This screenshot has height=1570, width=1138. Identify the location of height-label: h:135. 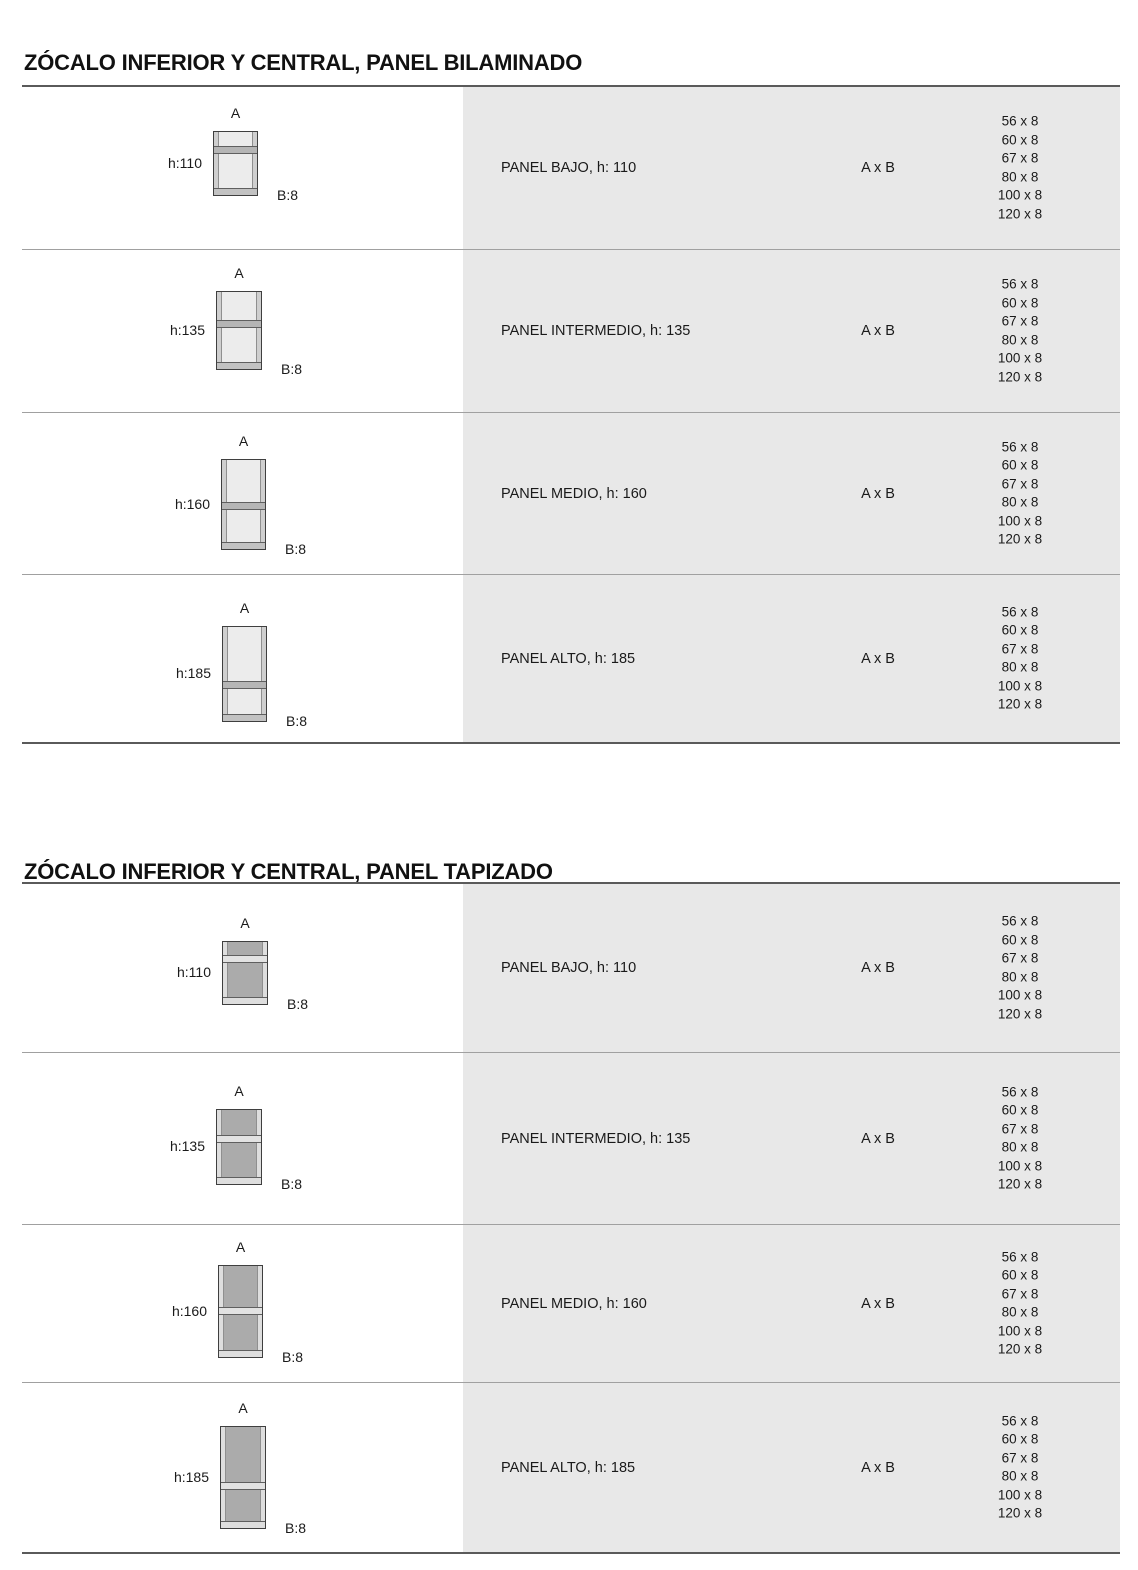
(187, 1146).